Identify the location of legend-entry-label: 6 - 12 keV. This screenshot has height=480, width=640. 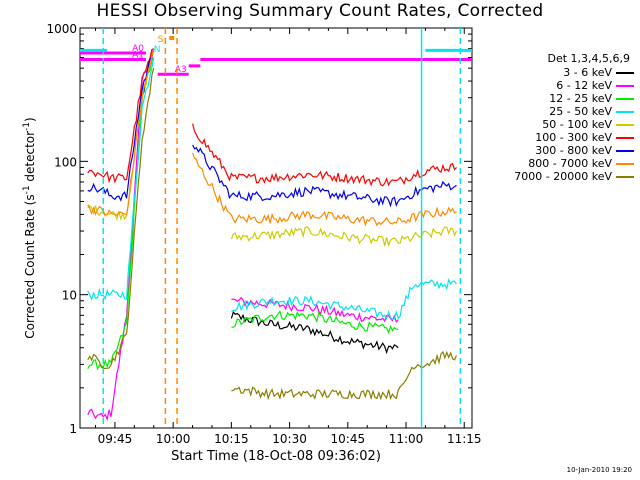
(584, 85).